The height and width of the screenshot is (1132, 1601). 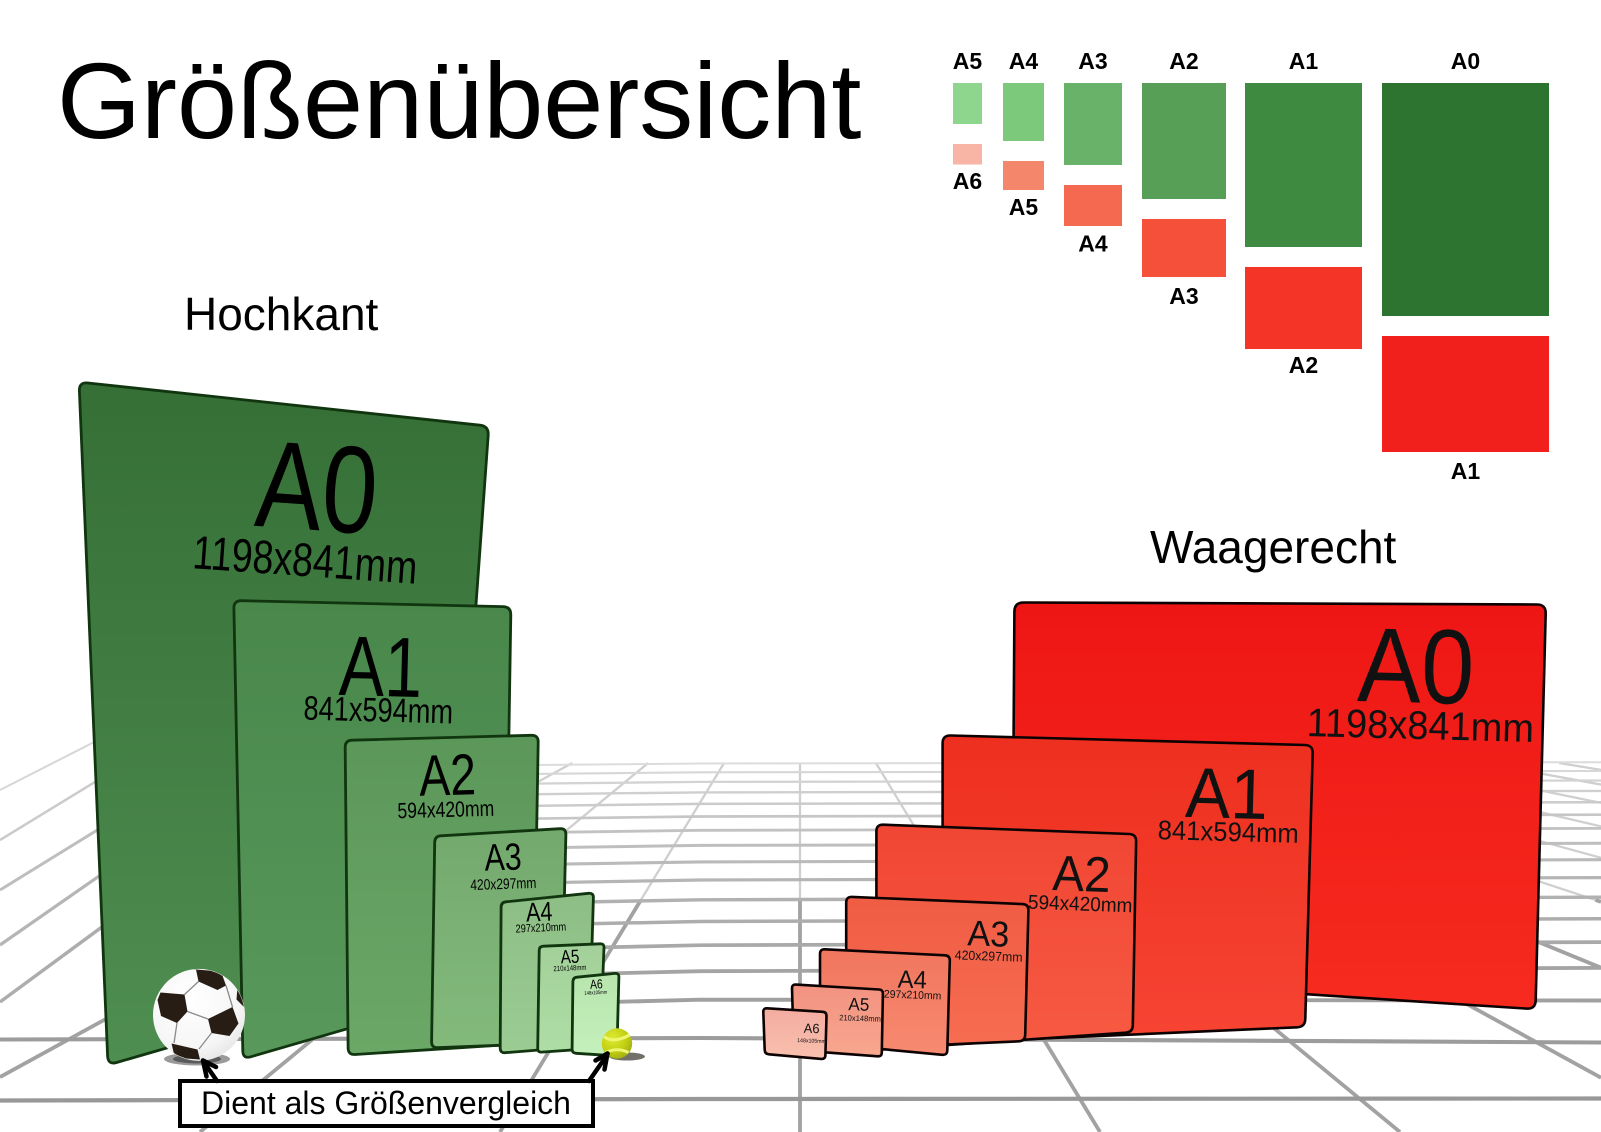 I want to click on svg-text: 1198x841mm, so click(x=1420, y=726).